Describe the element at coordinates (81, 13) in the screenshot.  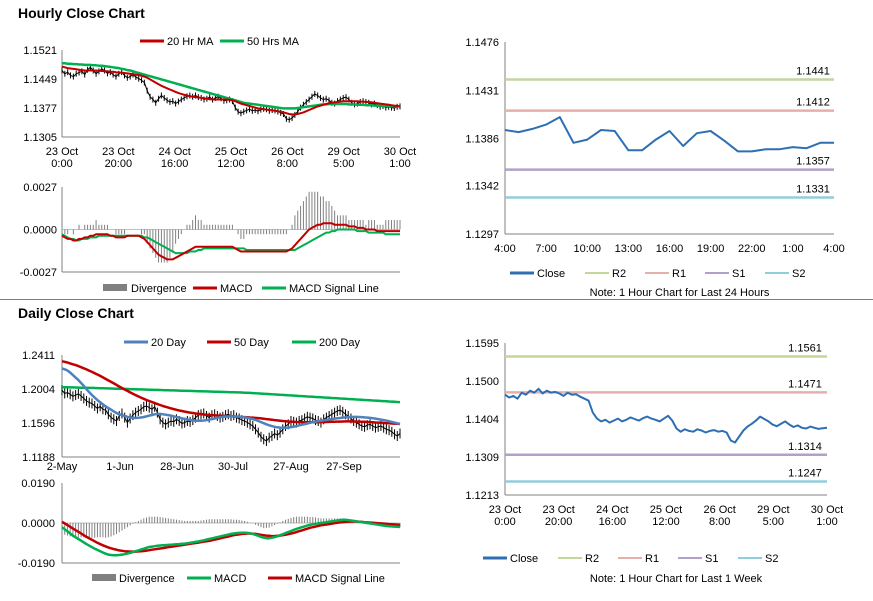
I see `hourly-section-title: Hourly Close Chart` at that location.